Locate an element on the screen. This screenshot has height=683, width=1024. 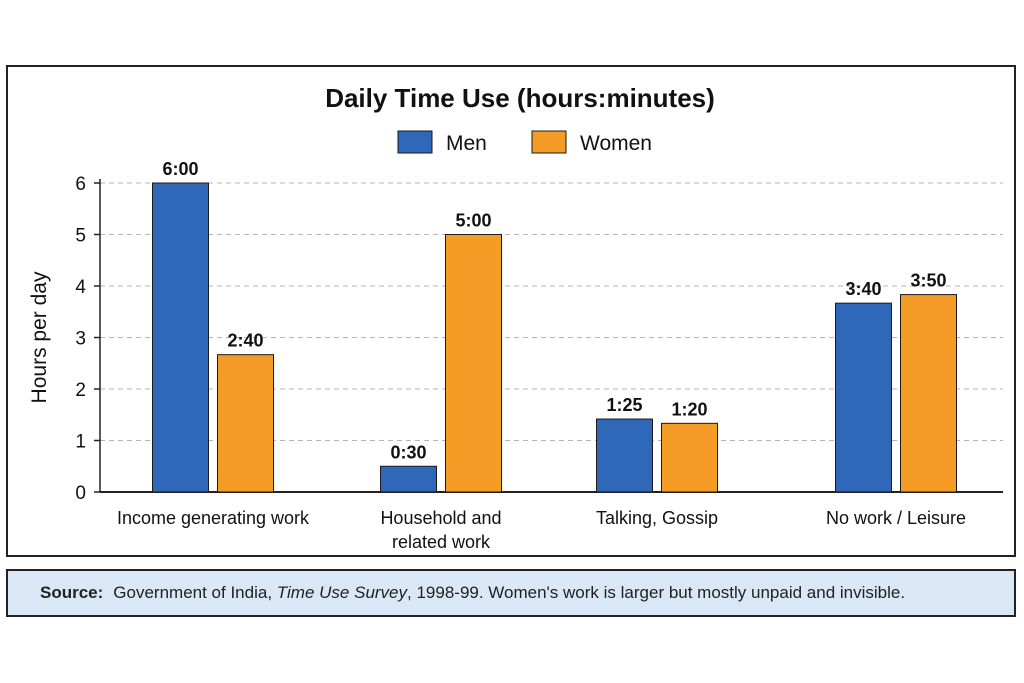
y-tick-label: 2 is located at coordinates (80, 390).